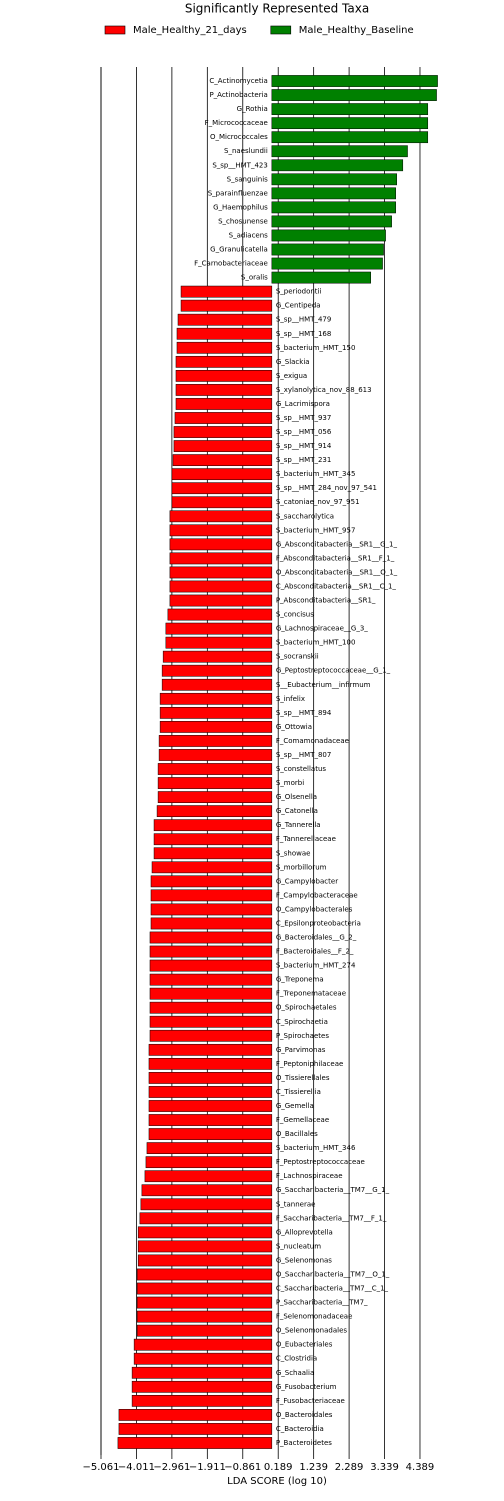 The height and width of the screenshot is (1501, 504). I want to click on category-label: S_sp__HMT_231, so click(303, 460).